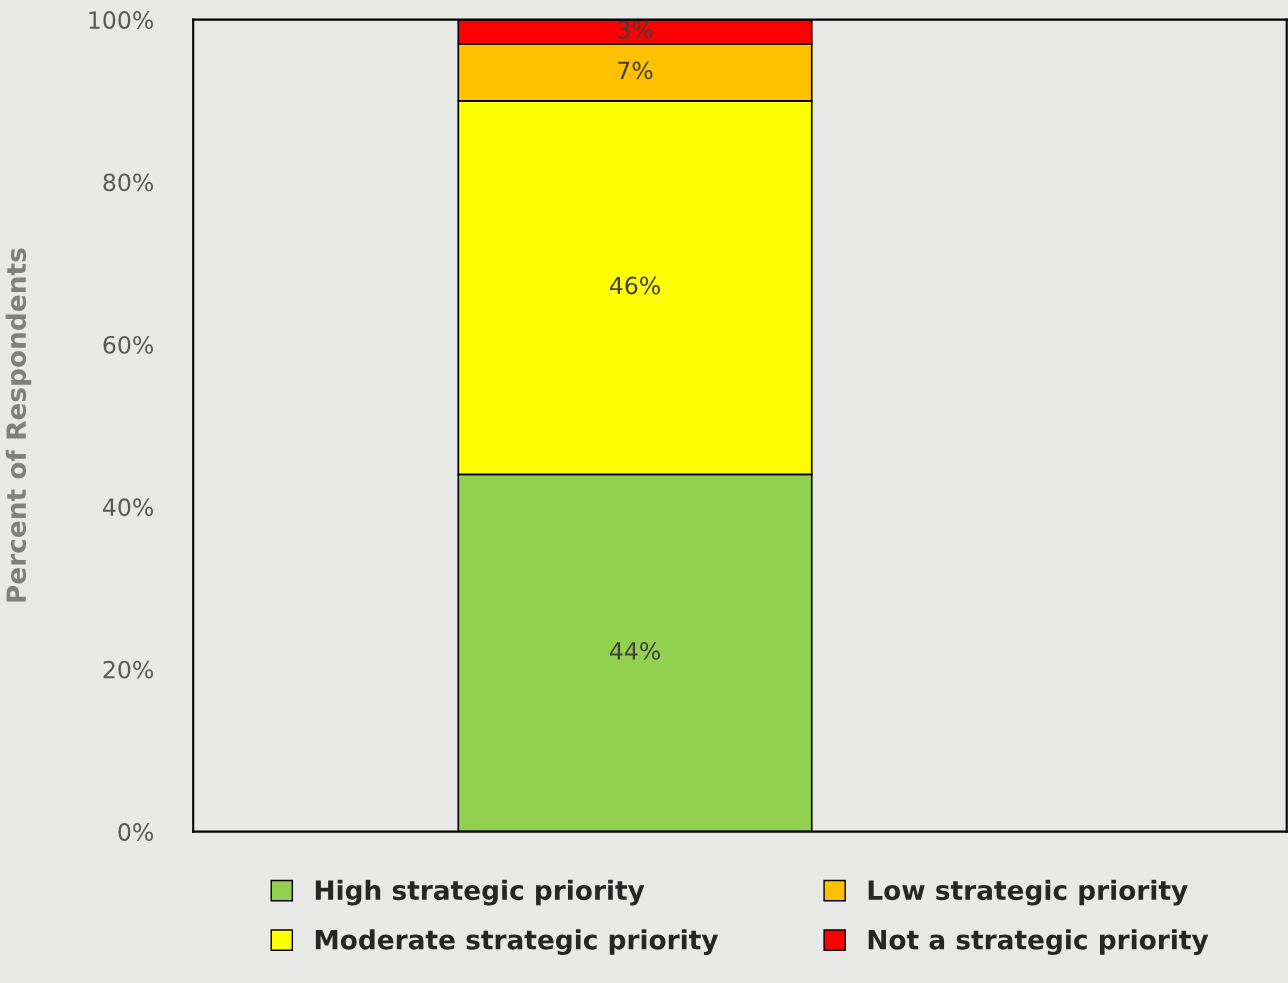 The image size is (1288, 983). I want to click on legend-label: Not a strategic priority, so click(1038, 942).